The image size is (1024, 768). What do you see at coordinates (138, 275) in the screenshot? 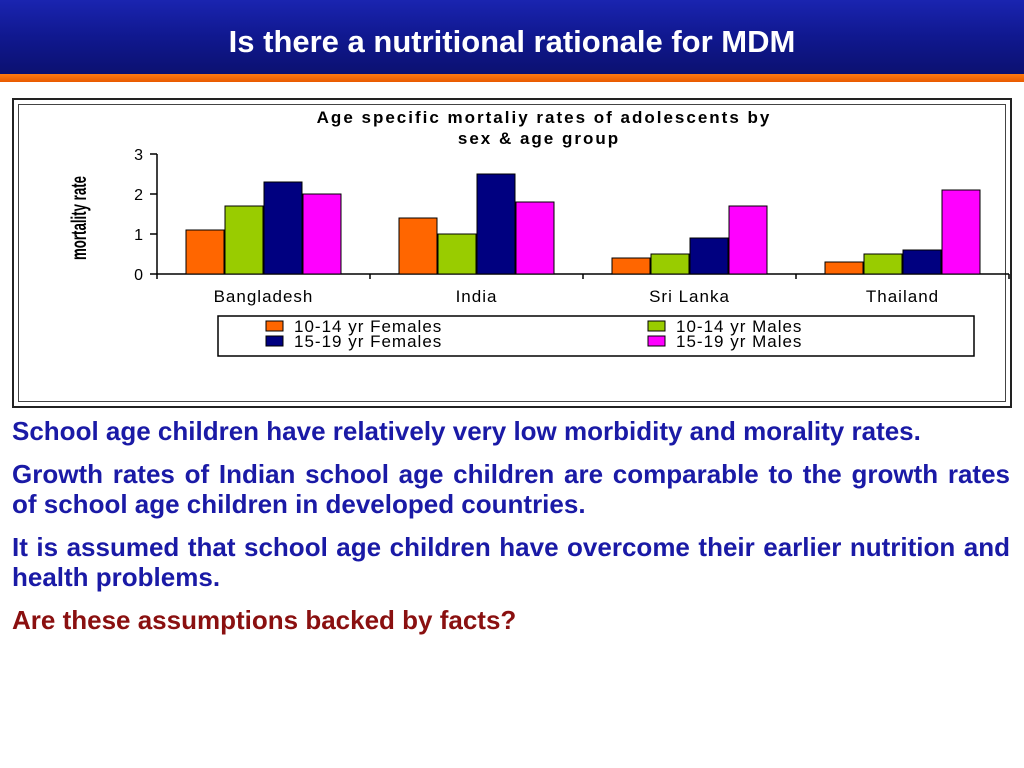
I see `y-tick-label: 0` at bounding box center [138, 275].